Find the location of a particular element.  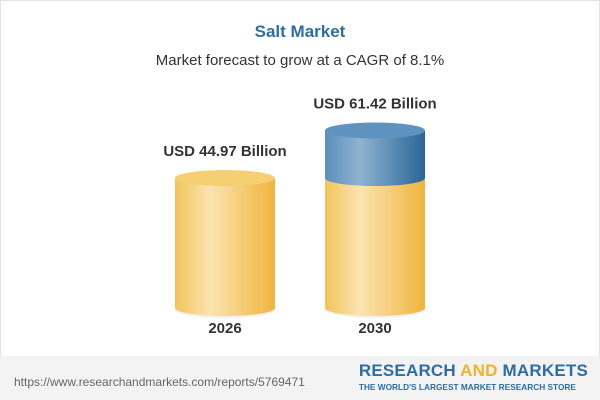

footer-bar is located at coordinates (300, 378).